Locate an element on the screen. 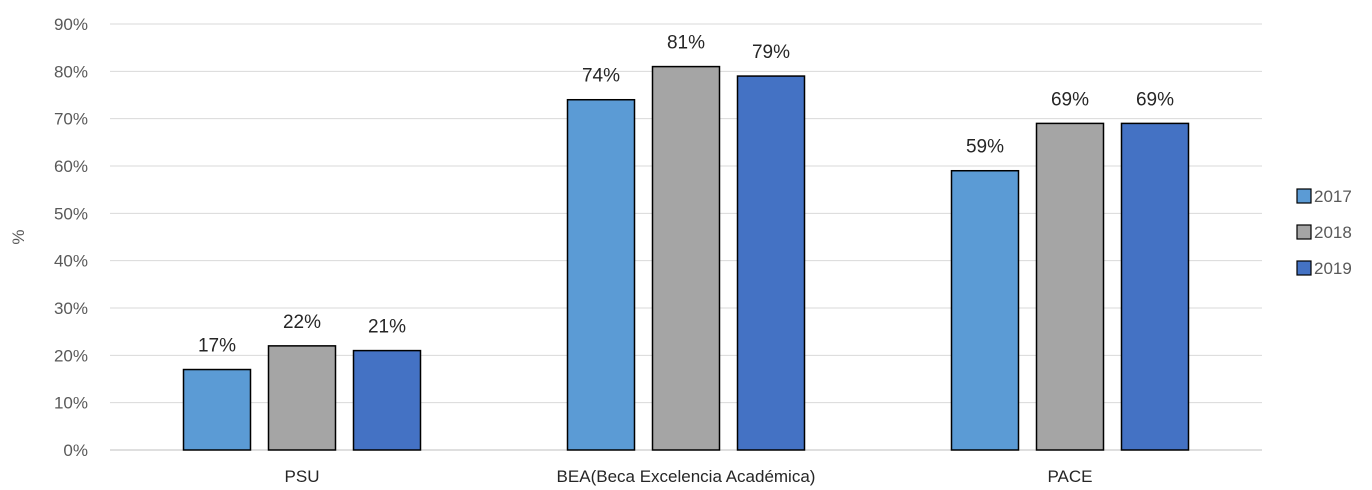  data-label: 21% is located at coordinates (387, 327).